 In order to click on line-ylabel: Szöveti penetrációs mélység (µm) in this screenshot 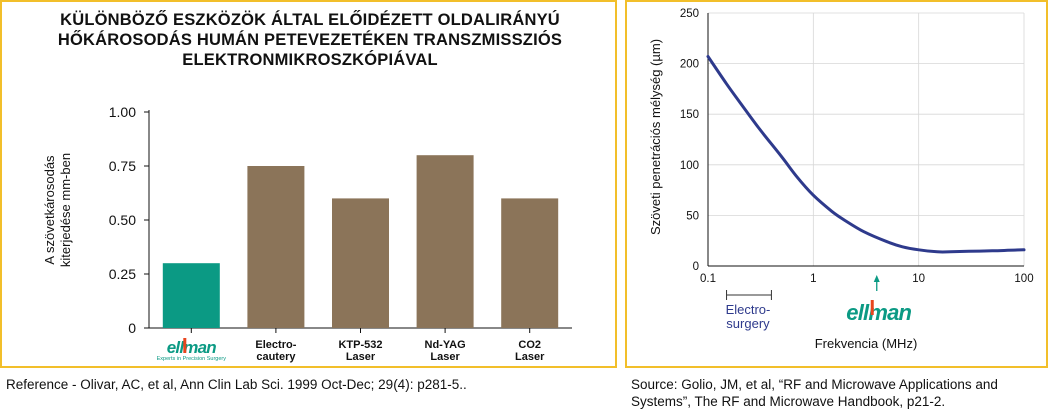, I will do `click(655, 137)`.